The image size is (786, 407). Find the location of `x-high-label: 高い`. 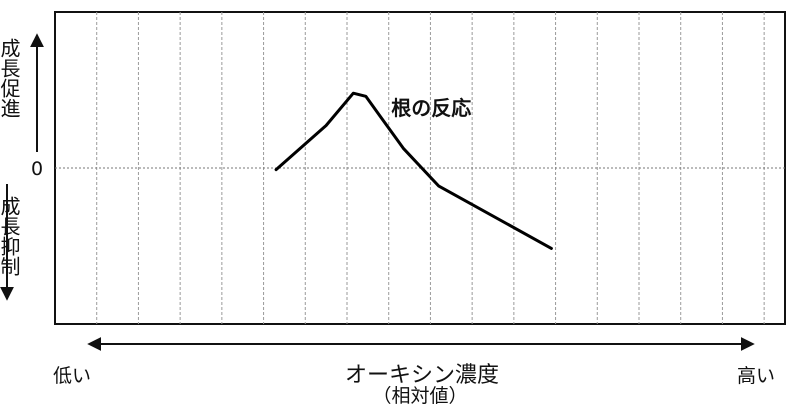

x-high-label: 高い is located at coordinates (756, 376).